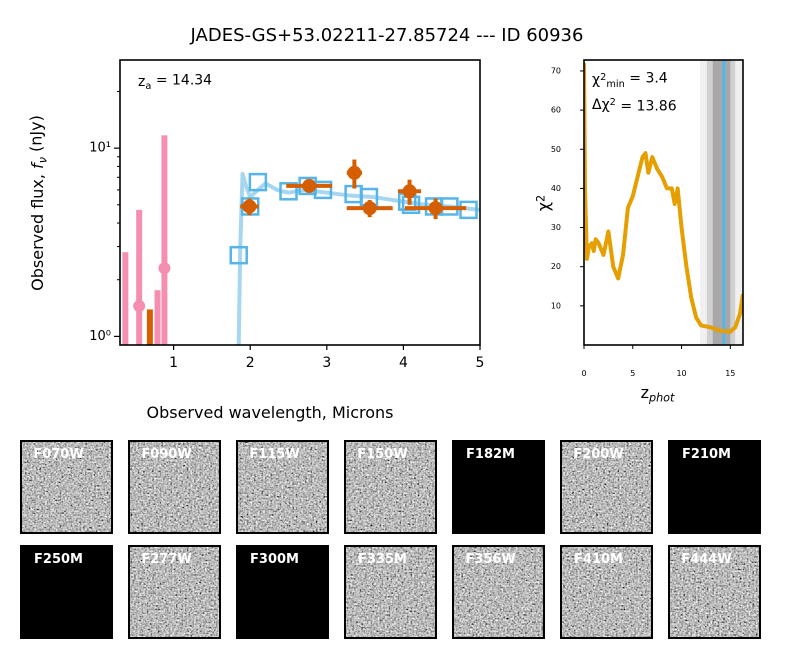 This screenshot has width=800, height=650. What do you see at coordinates (556, 266) in the screenshot?
I see `y-tick-label: 20` at bounding box center [556, 266].